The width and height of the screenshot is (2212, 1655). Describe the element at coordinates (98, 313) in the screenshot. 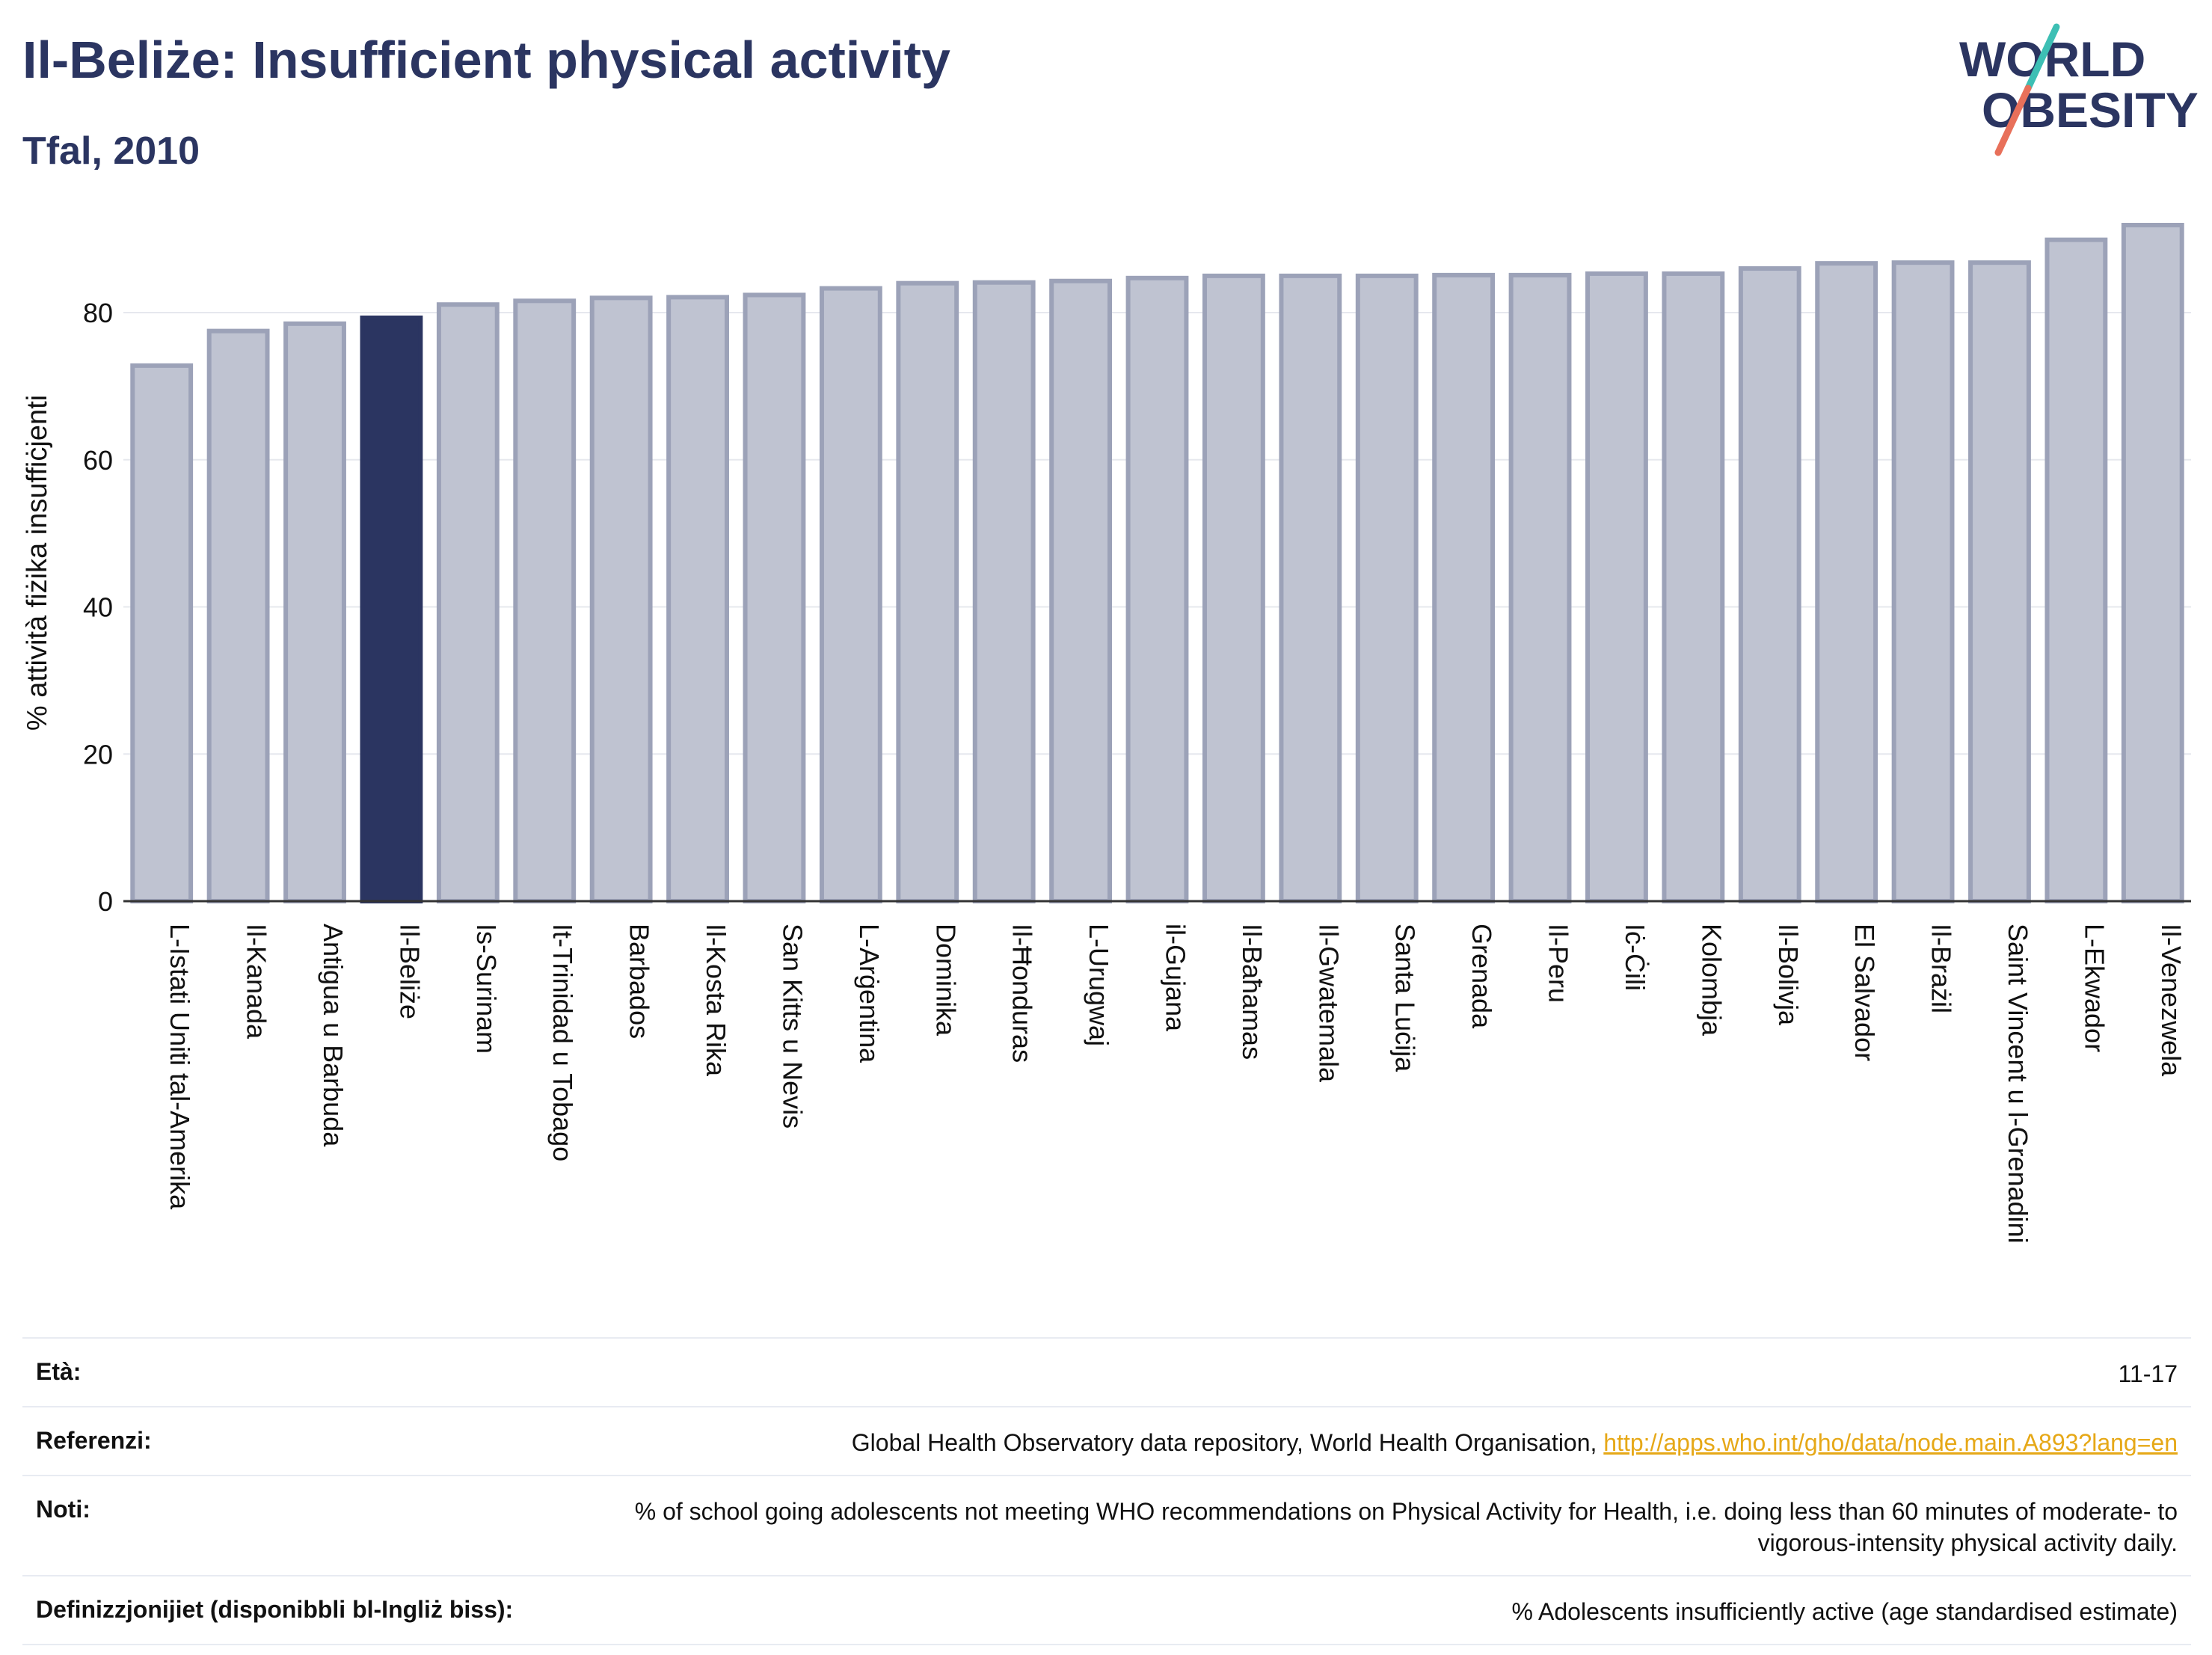

I see `y-tick-label: 80` at that location.